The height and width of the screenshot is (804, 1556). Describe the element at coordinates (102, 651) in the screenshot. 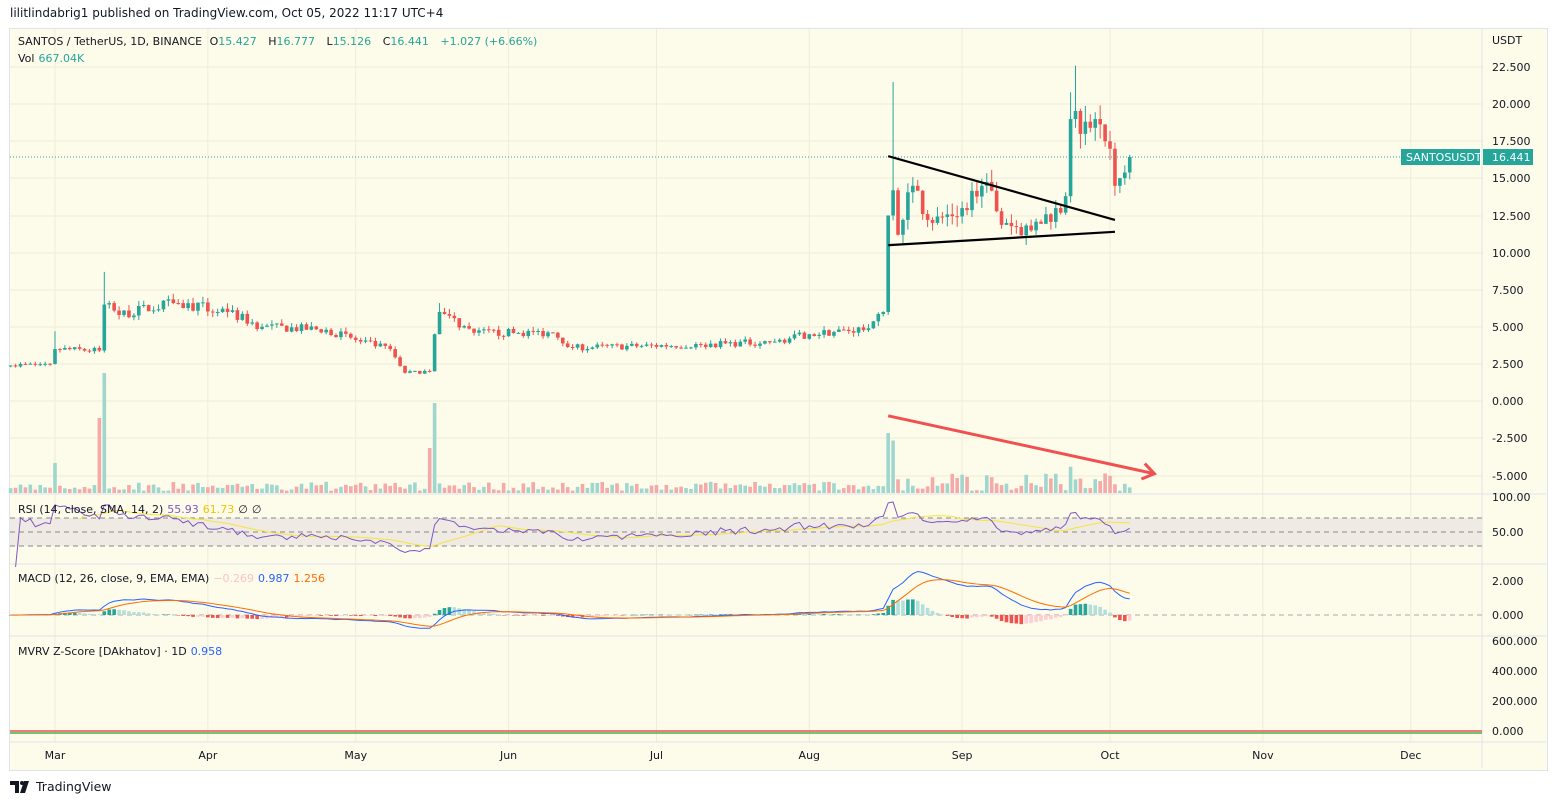

I see `mvrv-title: MVRV Z-Score [DAkhatov] · 1D` at that location.